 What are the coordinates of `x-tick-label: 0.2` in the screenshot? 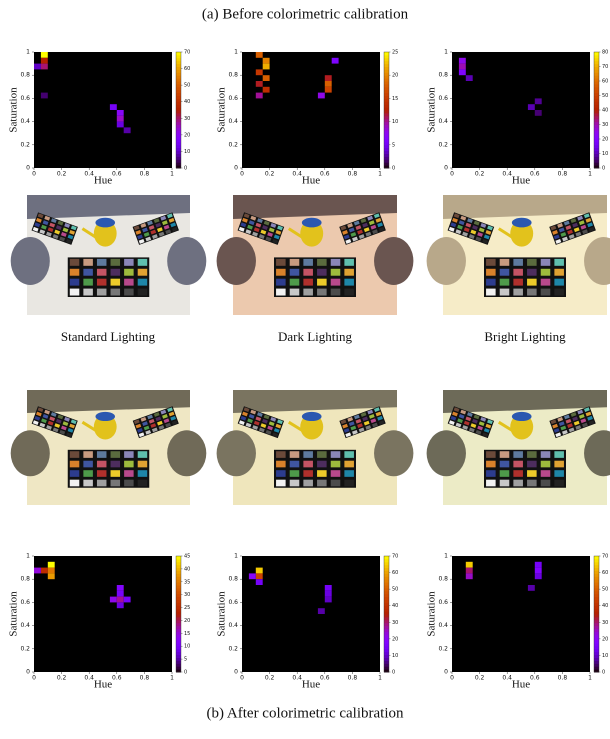 It's located at (480, 678).